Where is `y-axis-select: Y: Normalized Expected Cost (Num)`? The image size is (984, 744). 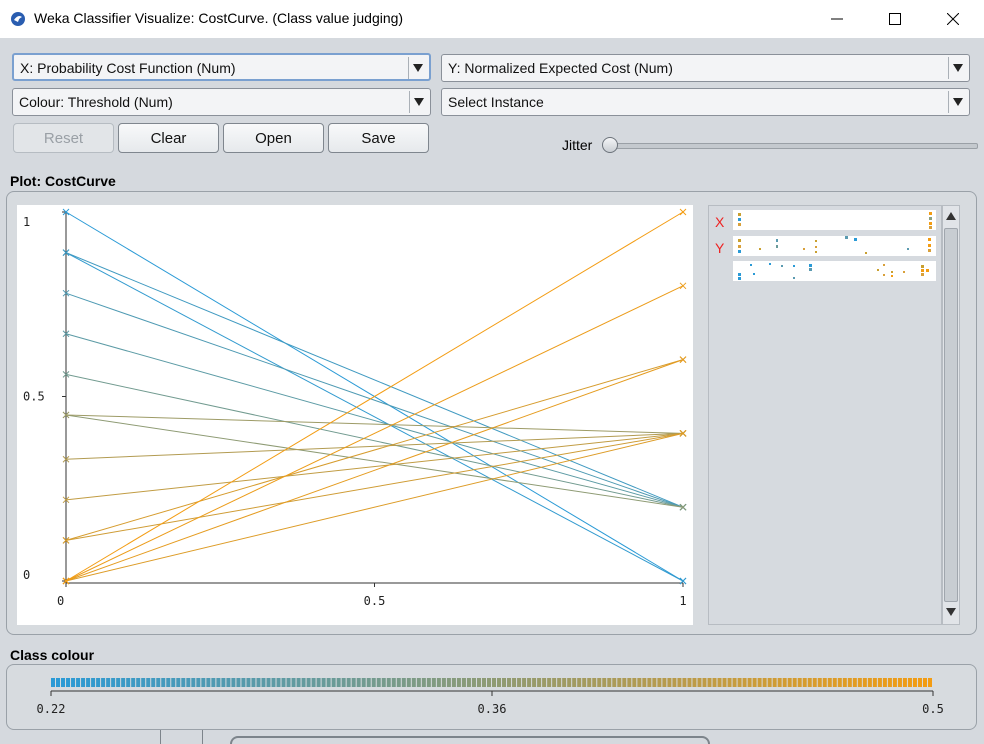
y-axis-select: Y: Normalized Expected Cost (Num) is located at coordinates (705, 68).